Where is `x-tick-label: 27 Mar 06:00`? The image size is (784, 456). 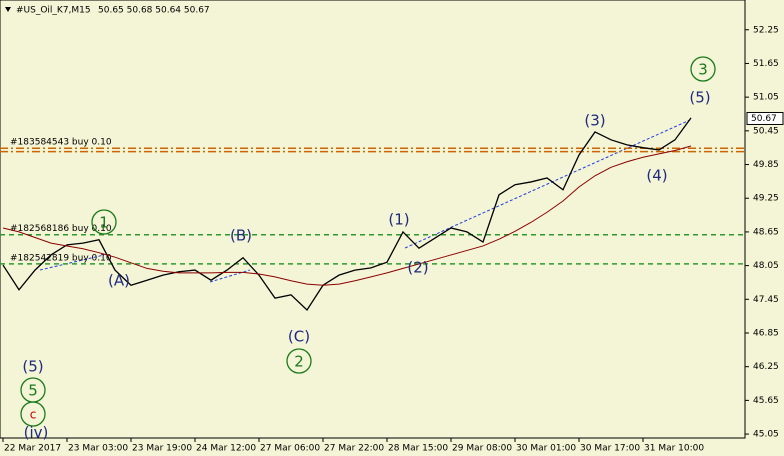 x-tick-label: 27 Mar 06:00 is located at coordinates (290, 449).